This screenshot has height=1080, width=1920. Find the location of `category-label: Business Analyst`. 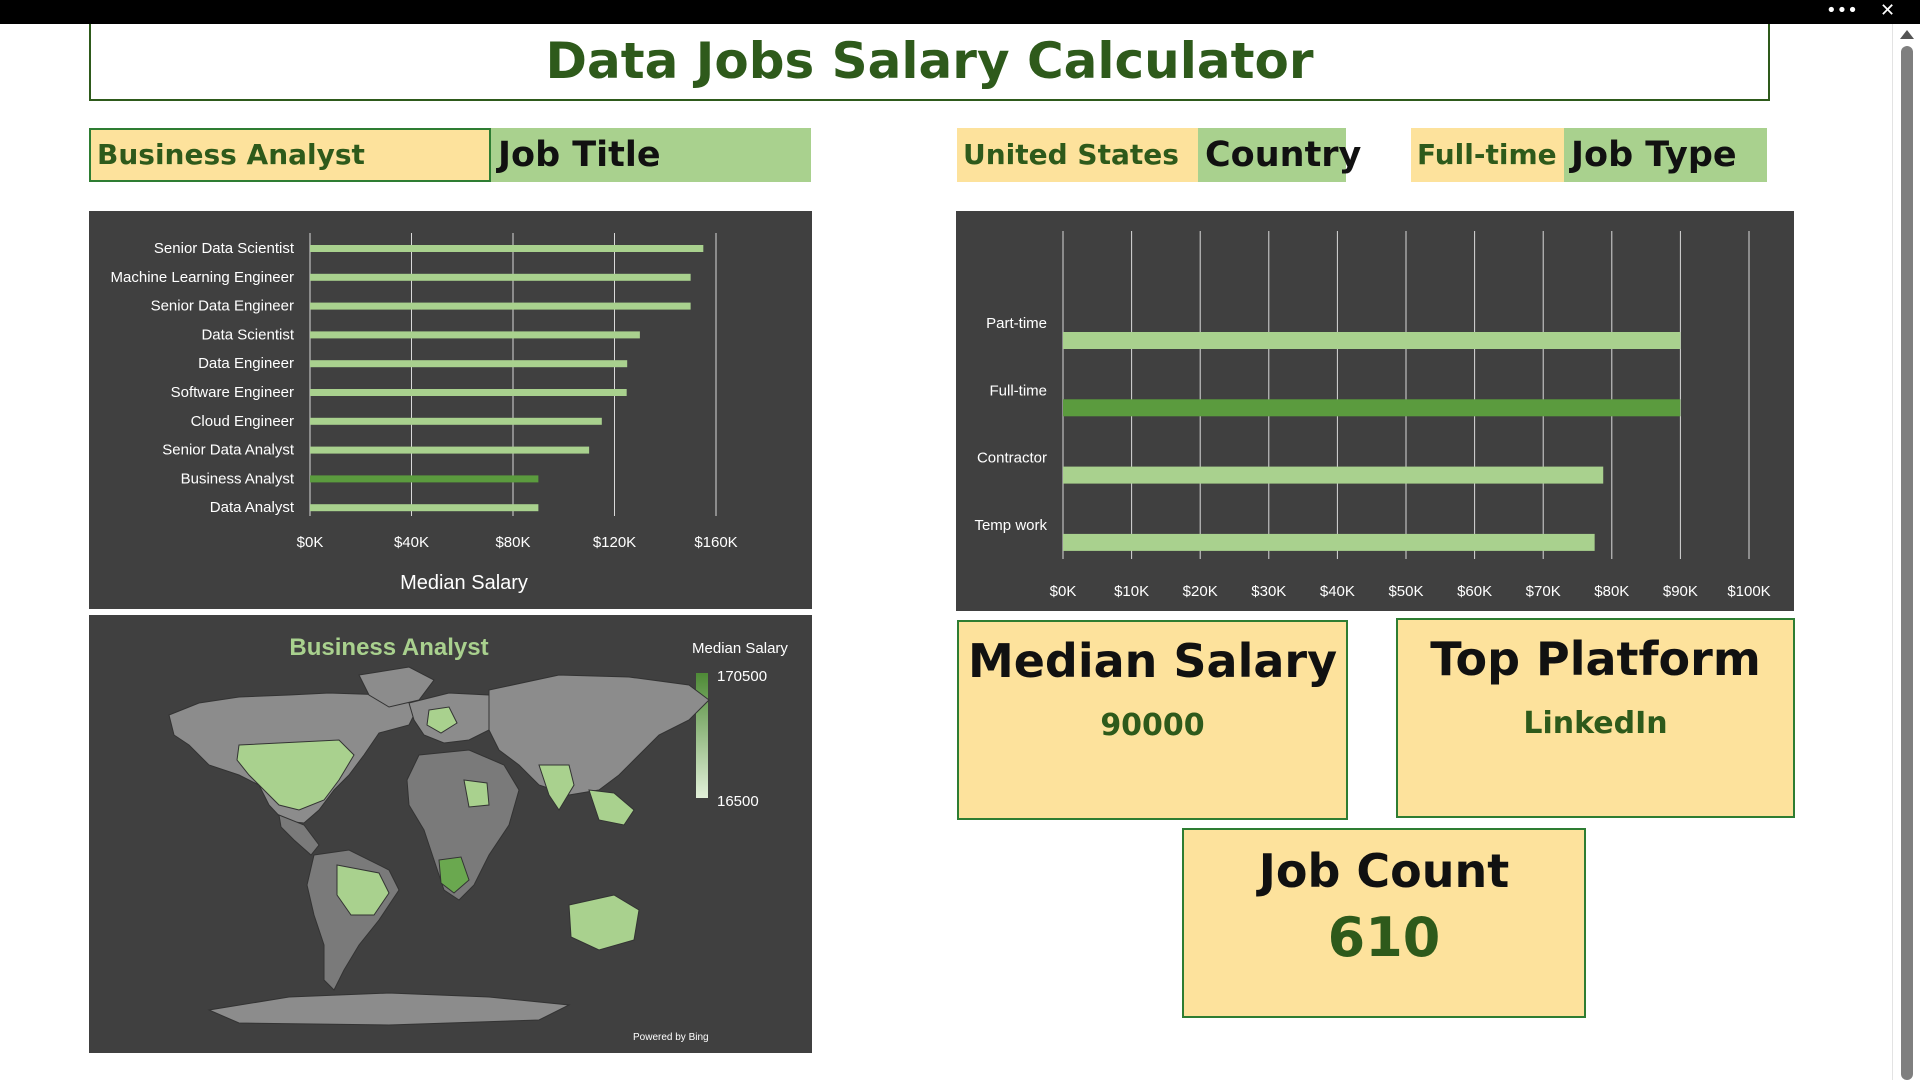

category-label: Business Analyst is located at coordinates (238, 478).